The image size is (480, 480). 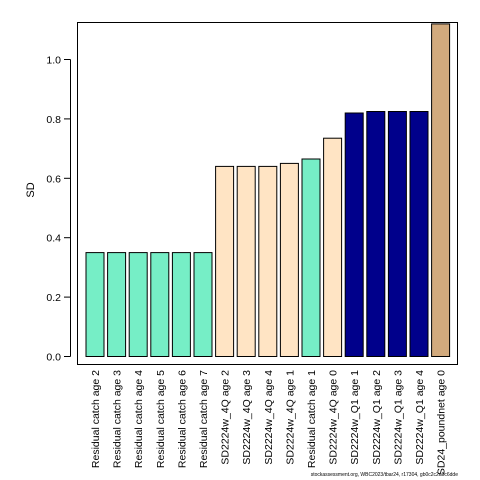 What do you see at coordinates (269, 417) in the screenshot?
I see `x-tick-label: SD2224w_4Q age 4` at bounding box center [269, 417].